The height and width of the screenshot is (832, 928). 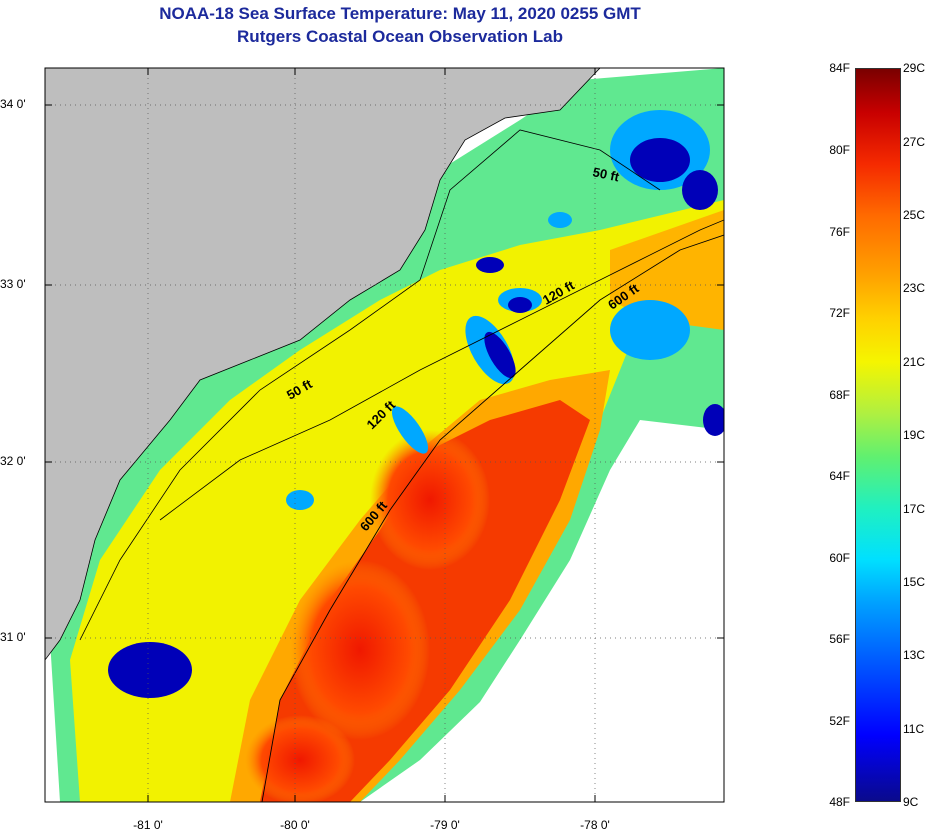 I want to click on colorbar-f-68: 68F, so click(x=839, y=395).